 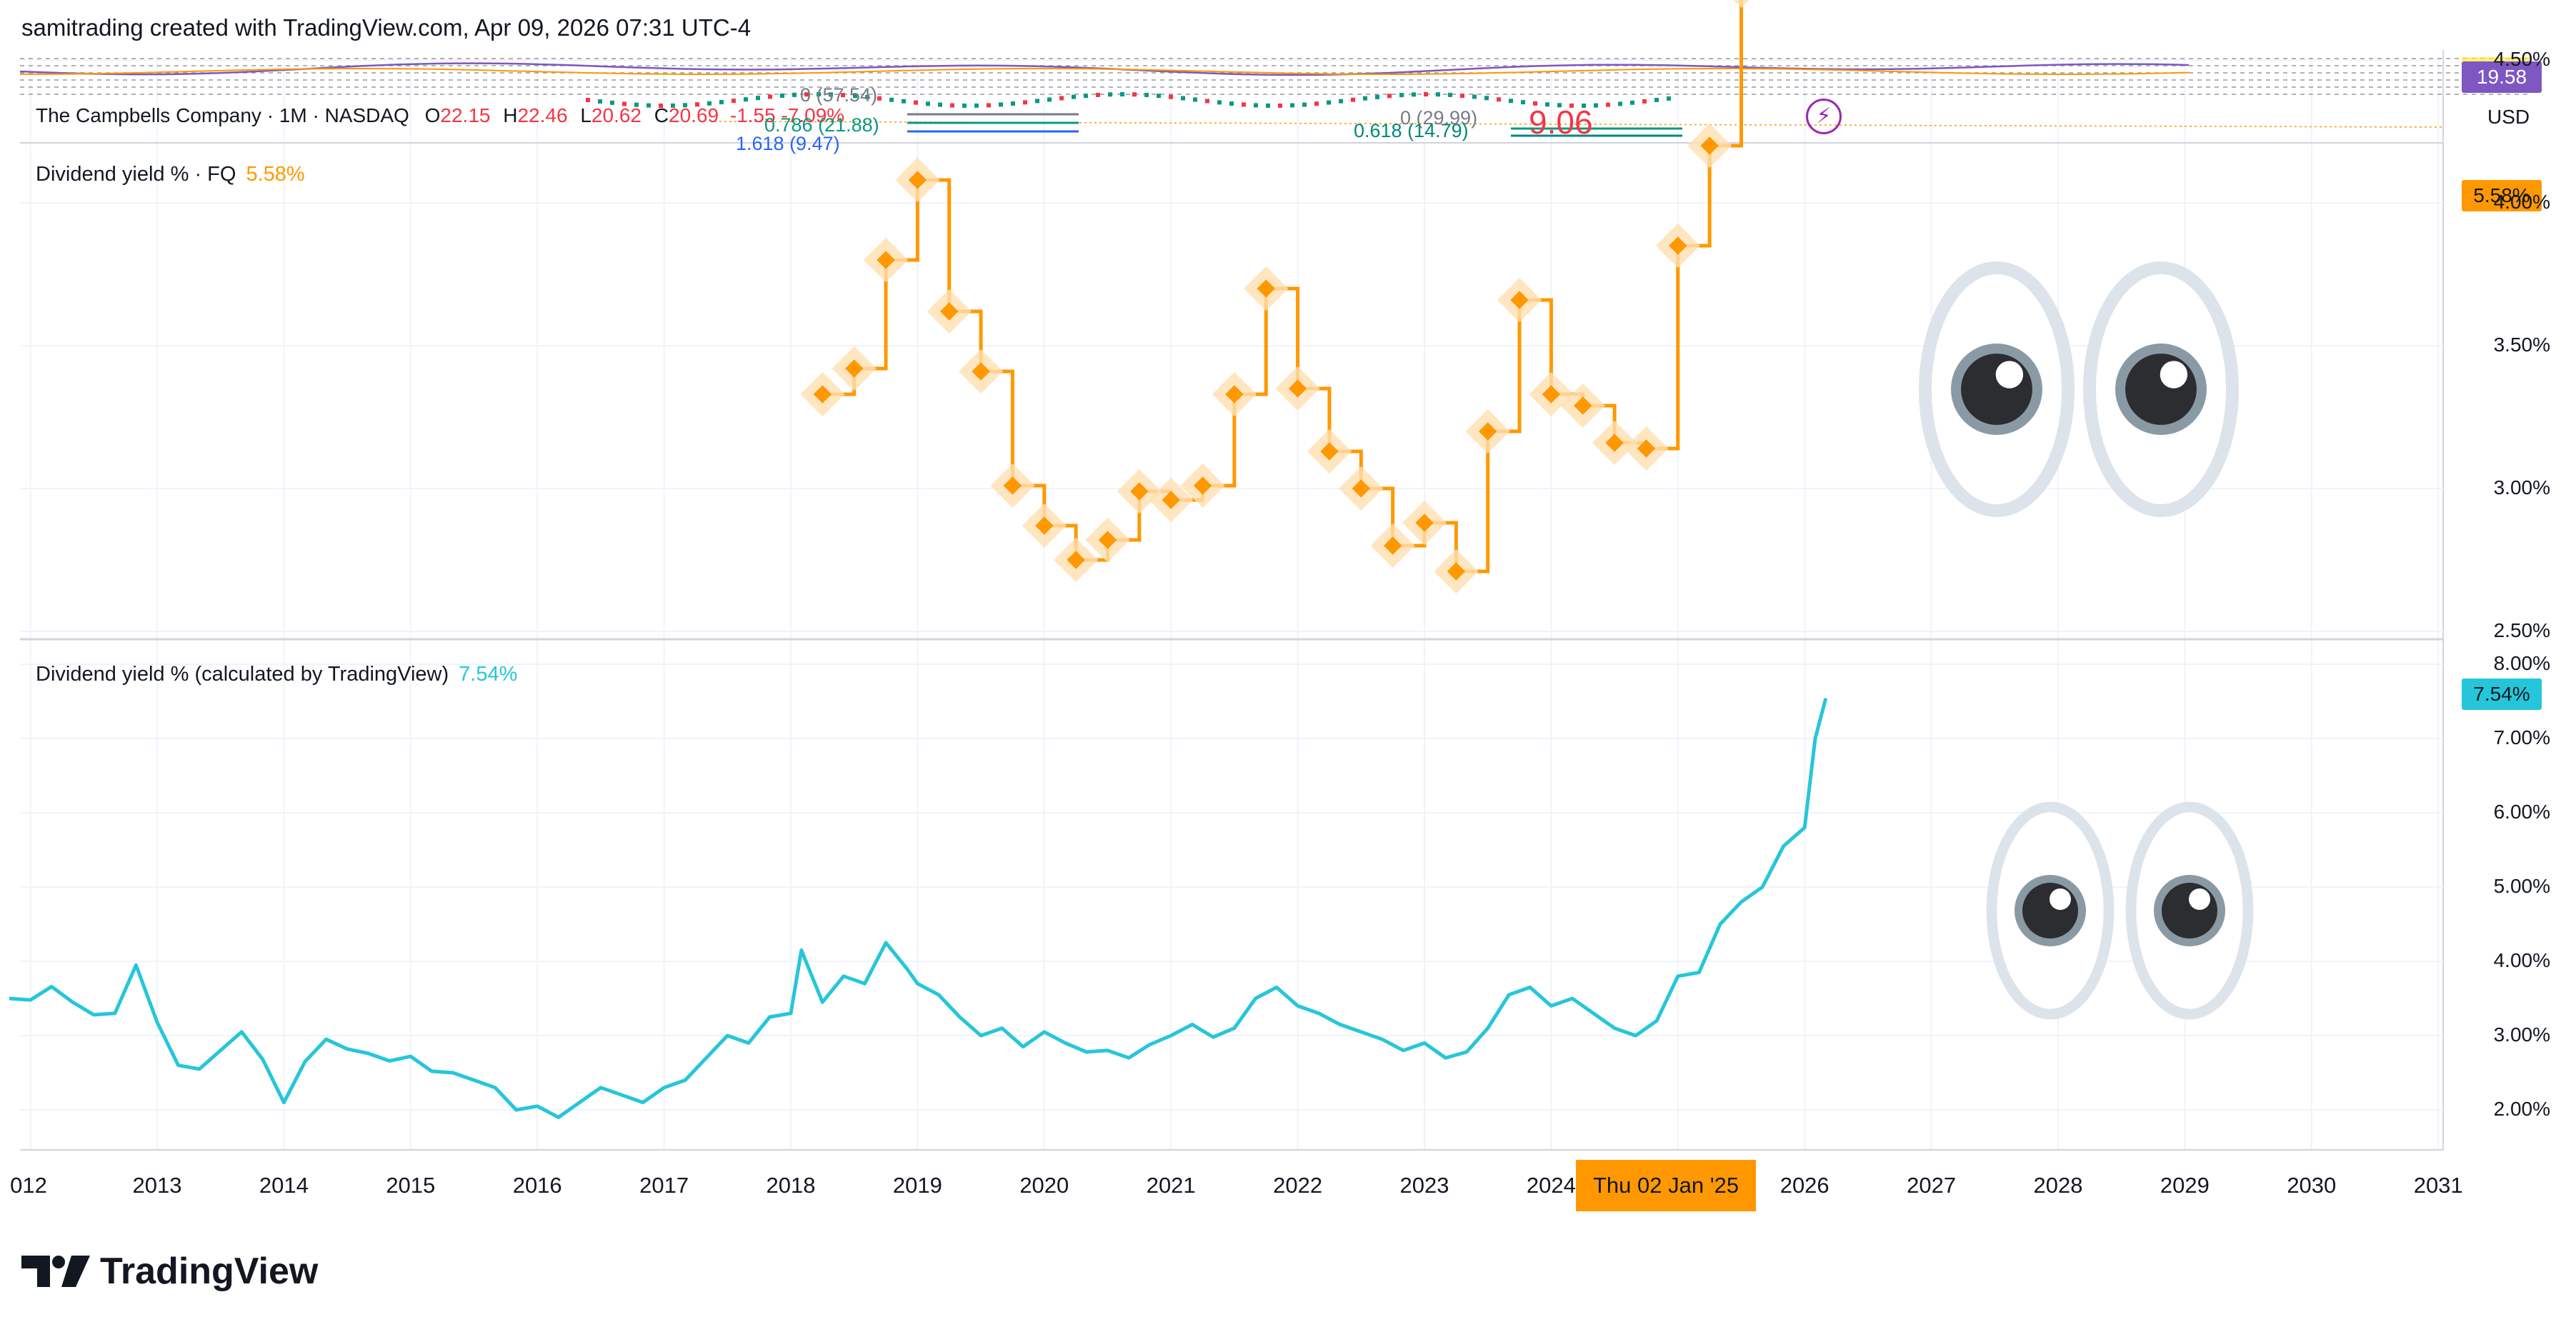 I want to click on fib-label-5: 9.06, so click(x=1561, y=122).